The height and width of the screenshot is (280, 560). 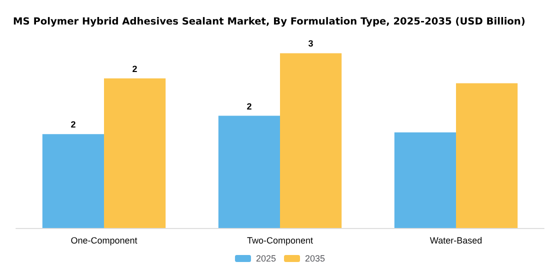 What do you see at coordinates (280, 241) in the screenshot?
I see `x-tick-label: Two-Component` at bounding box center [280, 241].